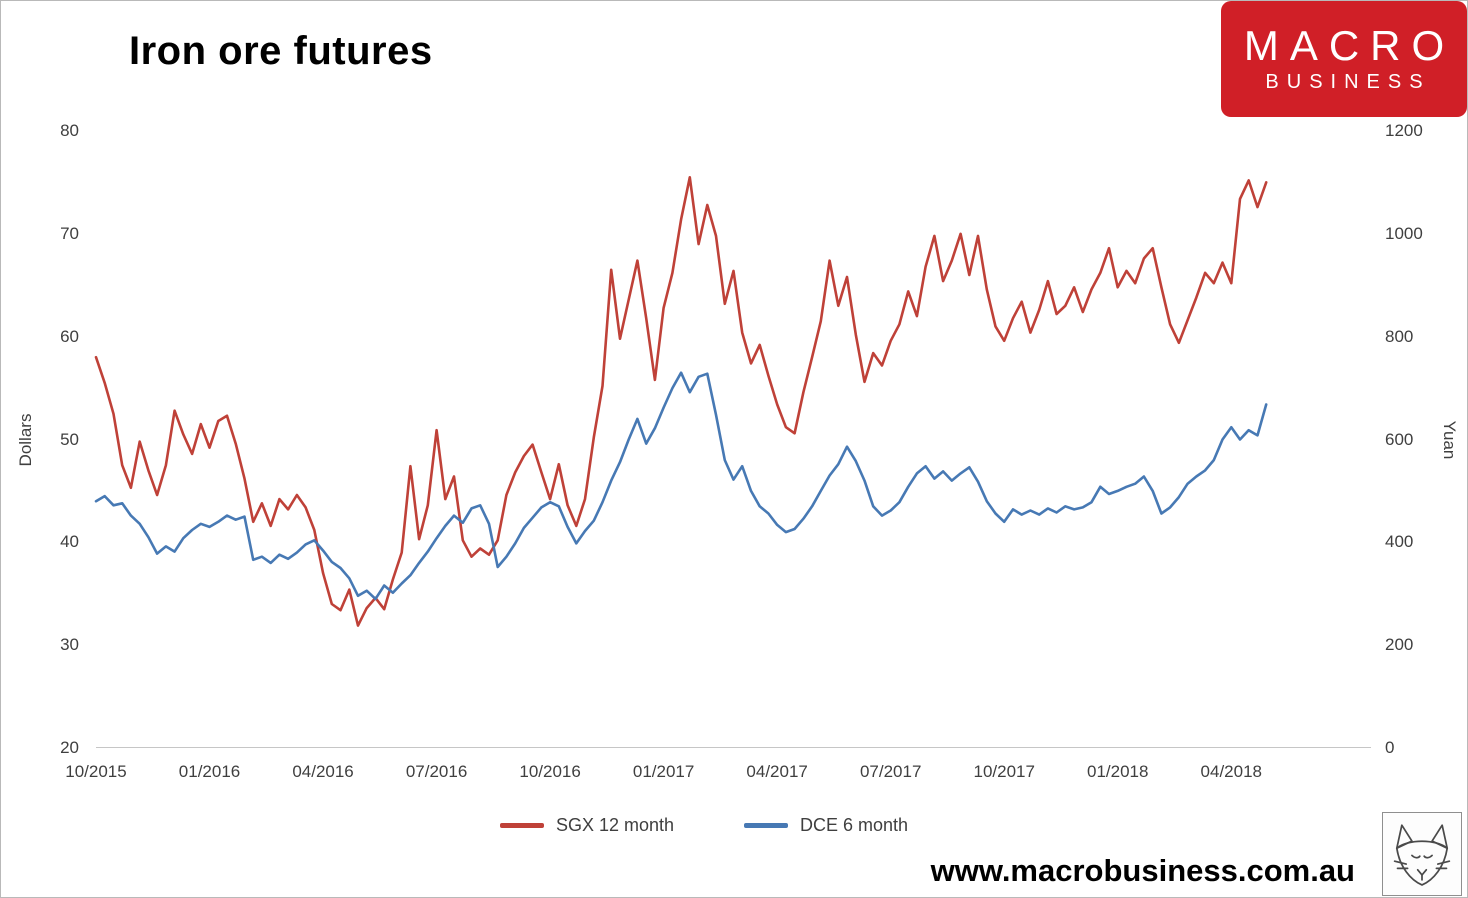 This screenshot has height=898, width=1468. I want to click on y-axis-left-tick: 30, so click(69, 645).